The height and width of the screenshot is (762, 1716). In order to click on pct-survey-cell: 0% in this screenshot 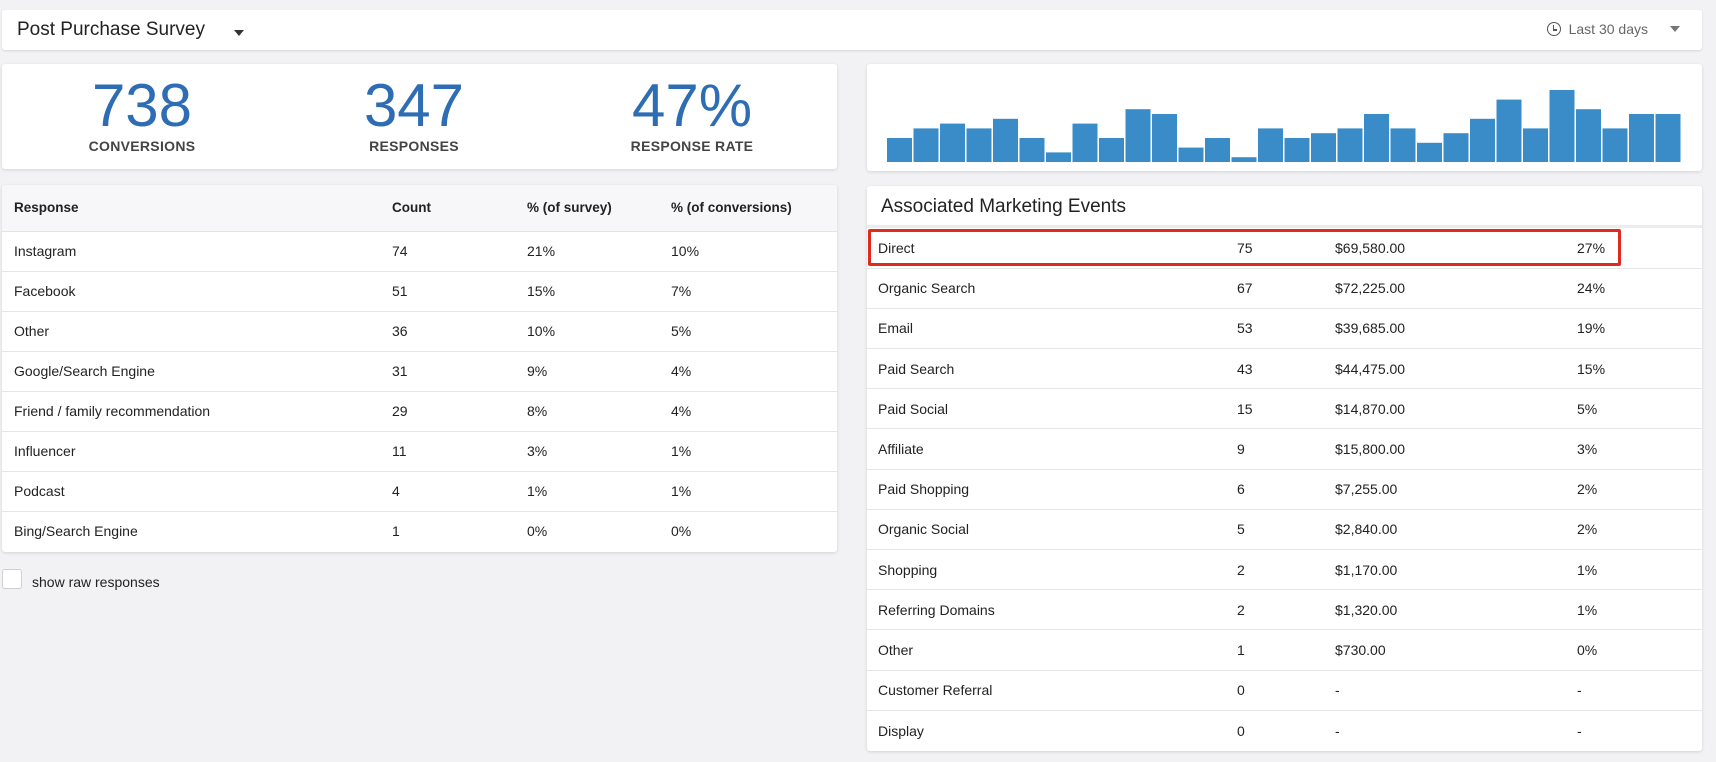, I will do `click(537, 531)`.